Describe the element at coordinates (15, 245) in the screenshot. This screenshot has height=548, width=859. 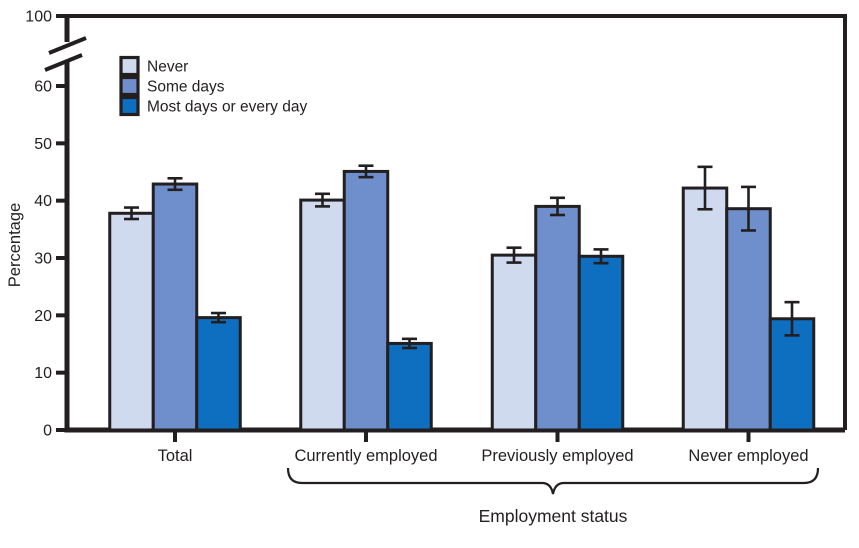
I see `y-axis-title: Percentage` at that location.